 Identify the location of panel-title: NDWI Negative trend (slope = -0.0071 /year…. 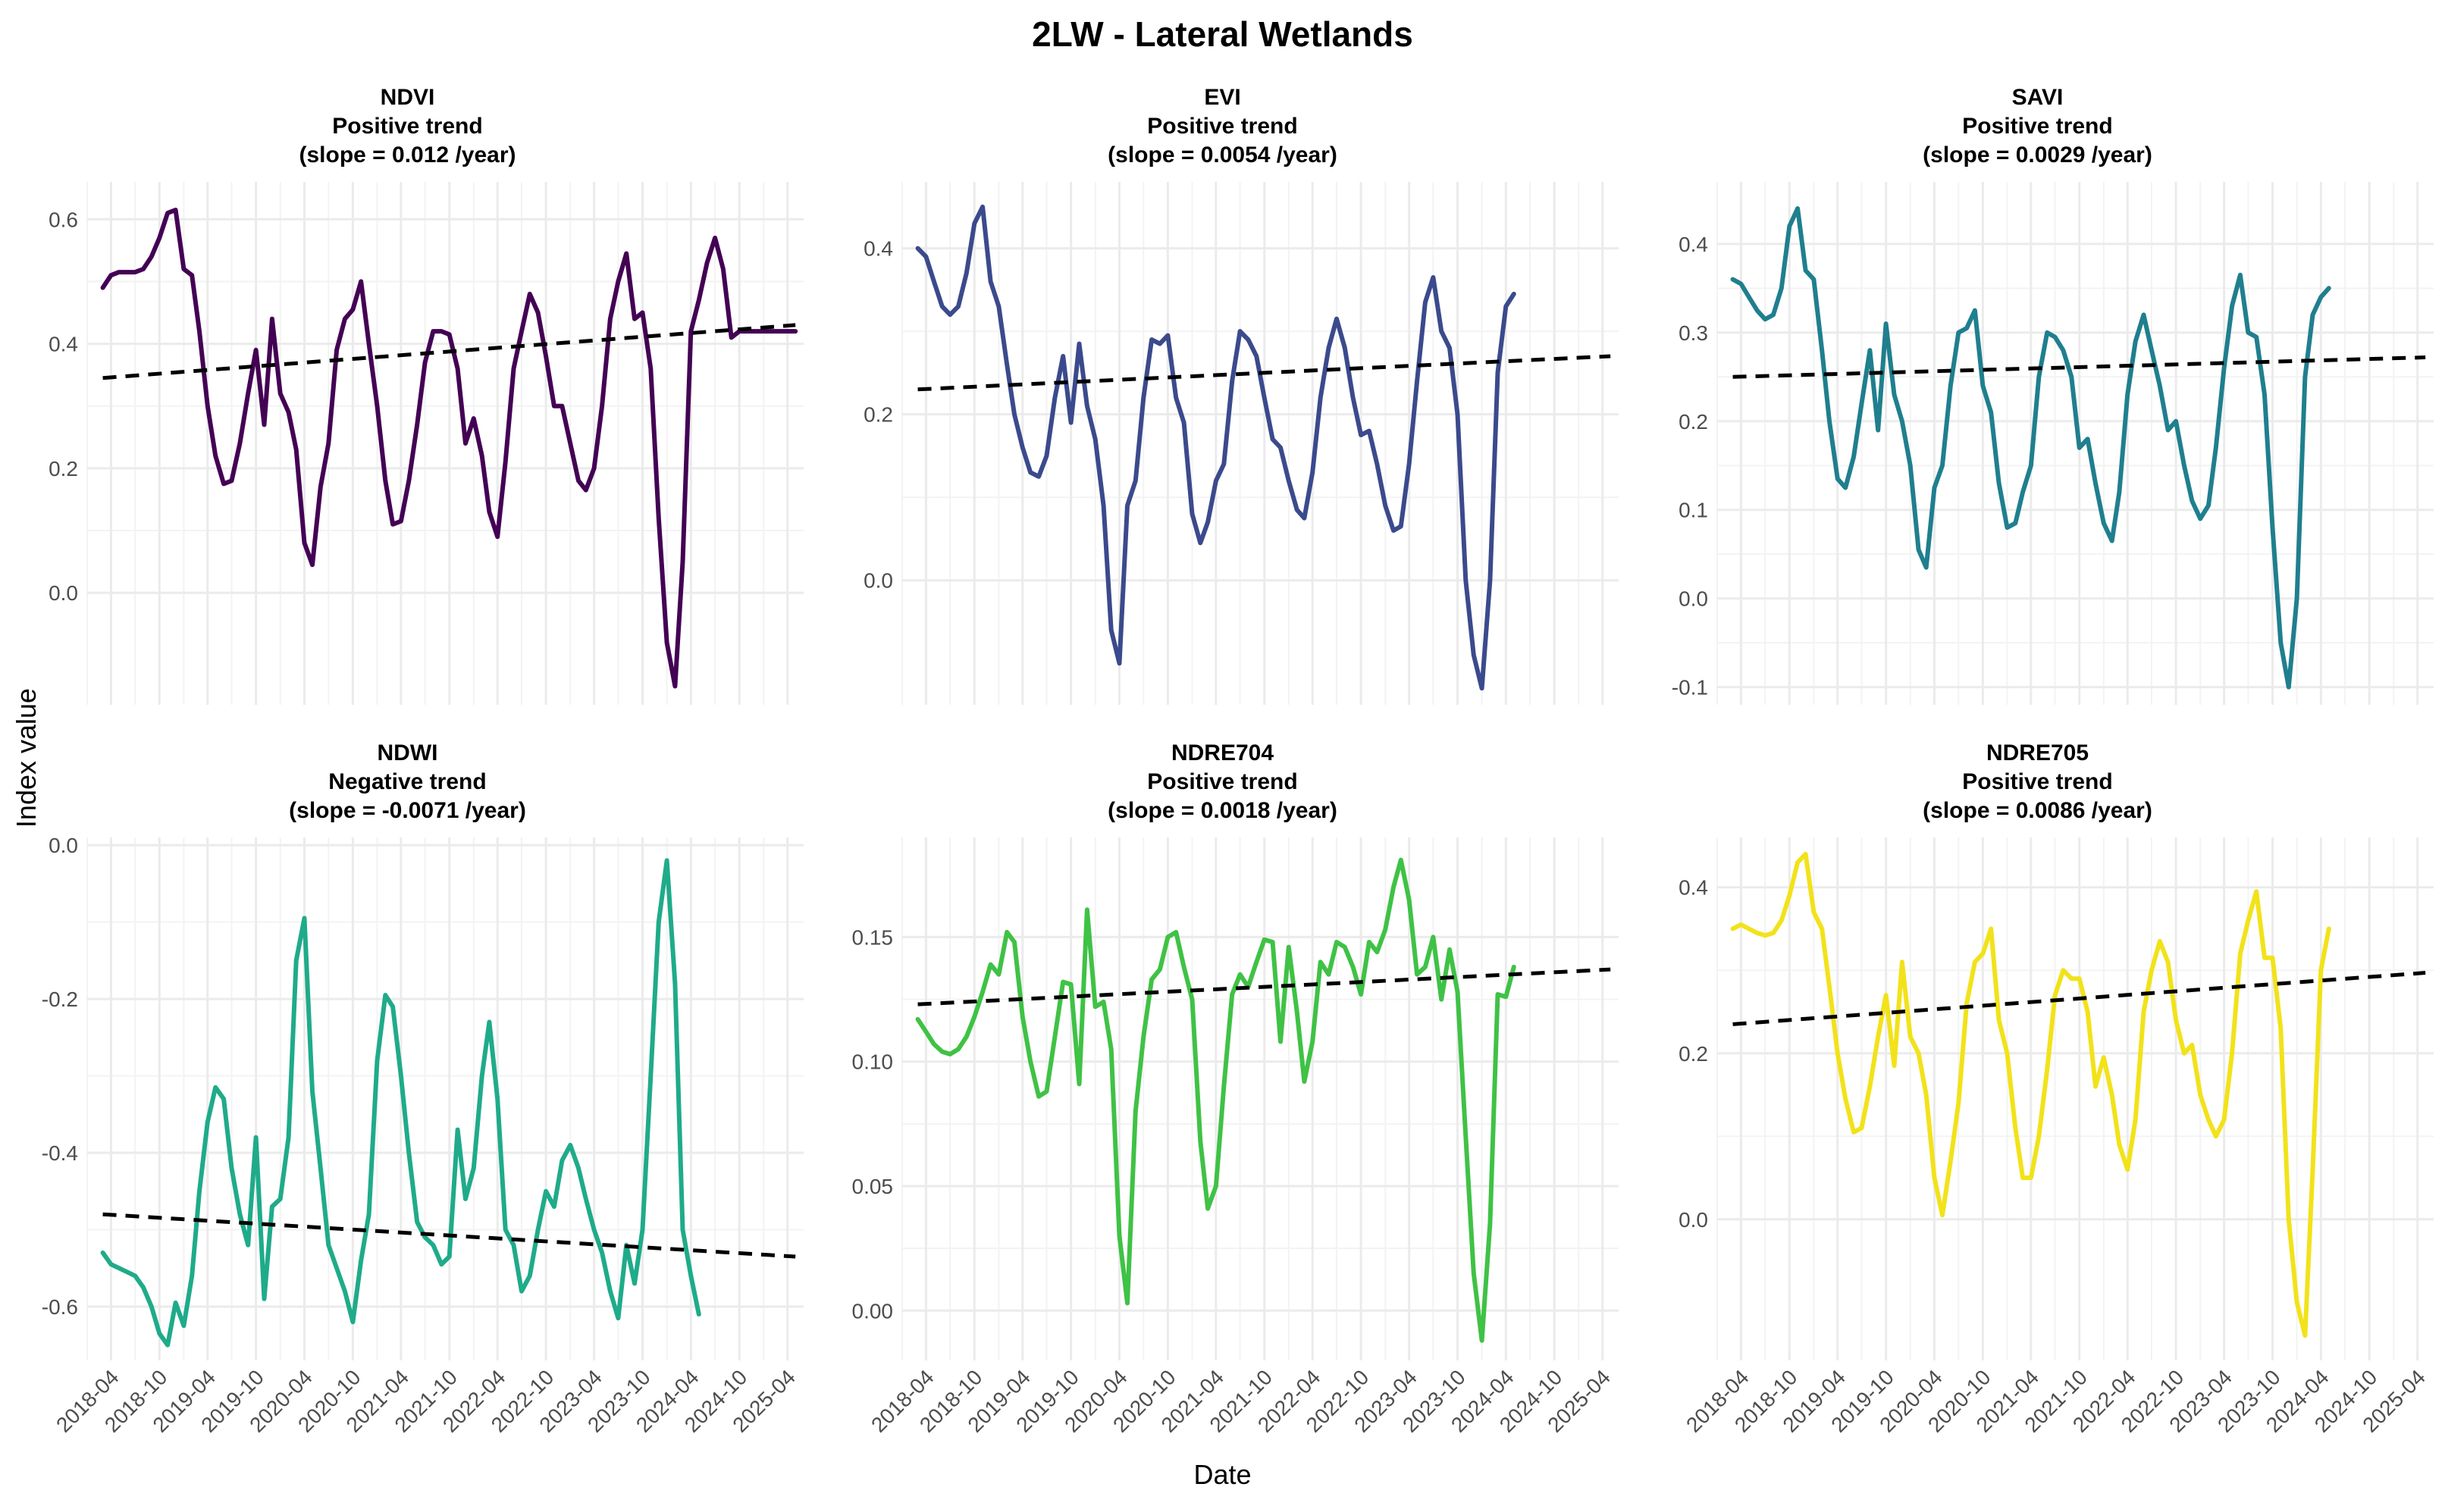
(407, 782).